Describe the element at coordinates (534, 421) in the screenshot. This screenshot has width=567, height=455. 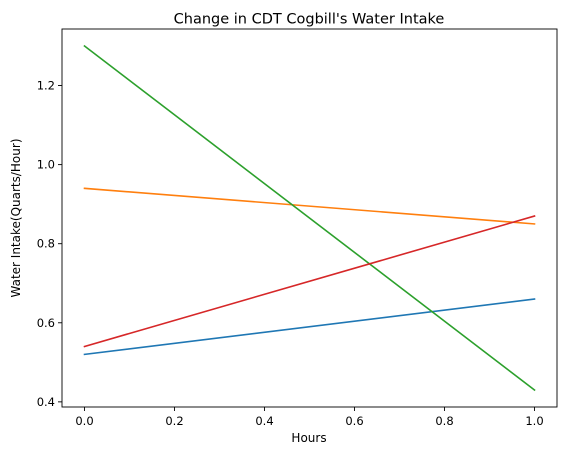
I see `x-tick-label: 1.0` at that location.